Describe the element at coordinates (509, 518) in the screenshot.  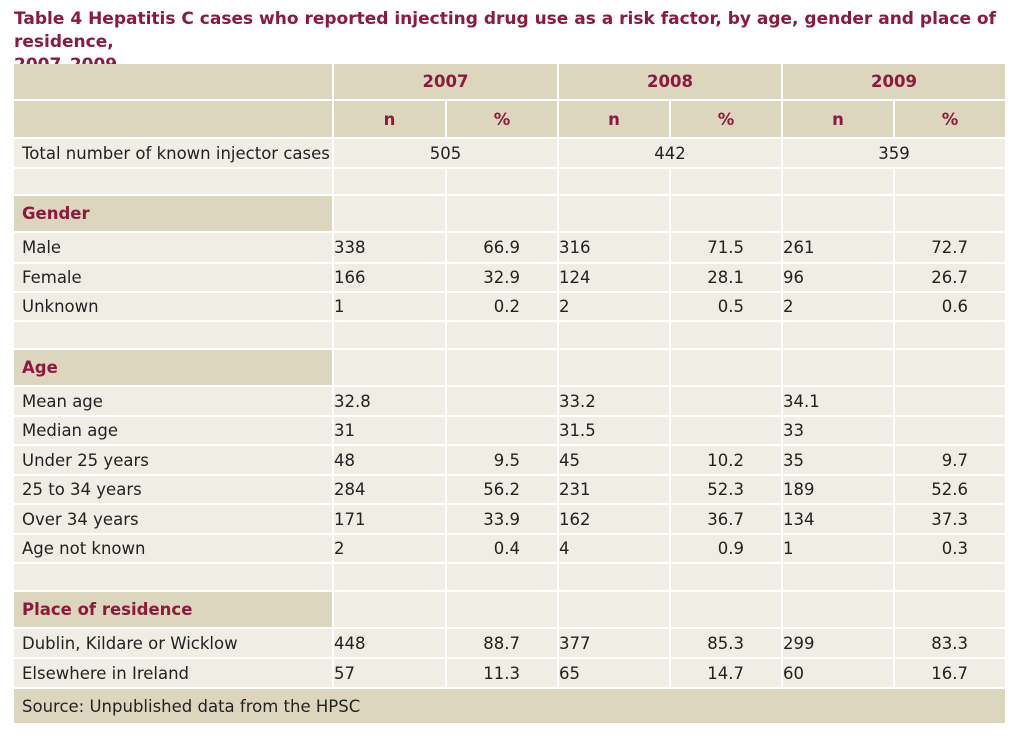
I see `table-row: Over 34 years 171 33.9 162 36.7 134 37.3` at that location.